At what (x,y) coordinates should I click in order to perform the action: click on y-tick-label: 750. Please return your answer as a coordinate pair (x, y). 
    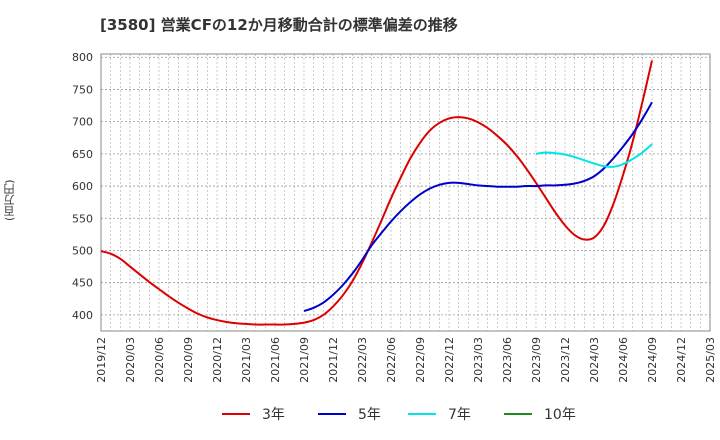
    Looking at the image, I should click on (82, 89).